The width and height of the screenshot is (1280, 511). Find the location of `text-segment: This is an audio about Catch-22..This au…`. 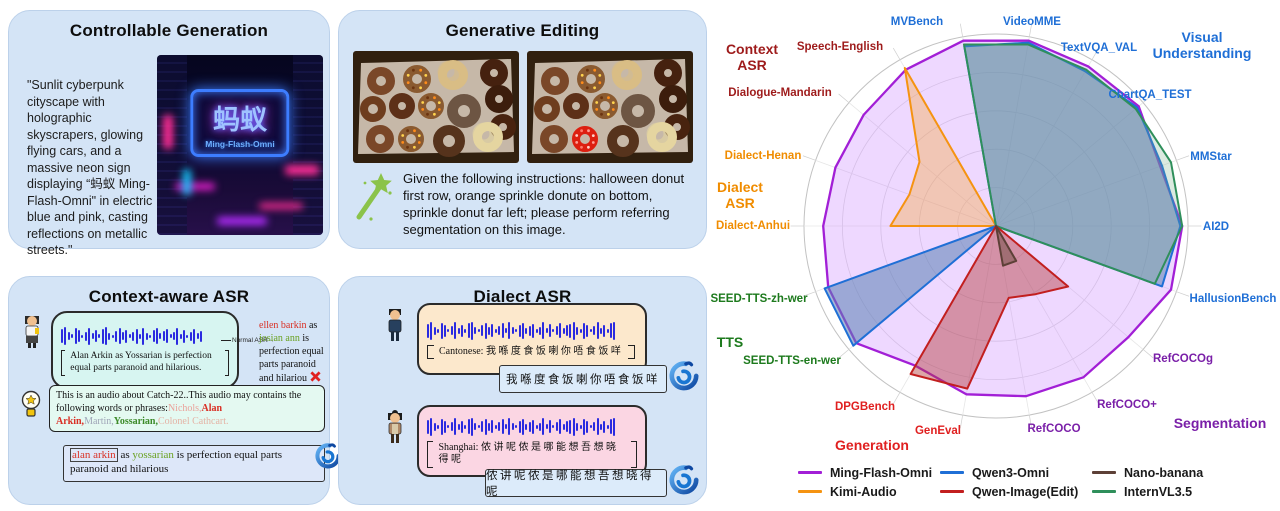

text-segment: This is an audio about Catch-22..This au… is located at coordinates (179, 402).